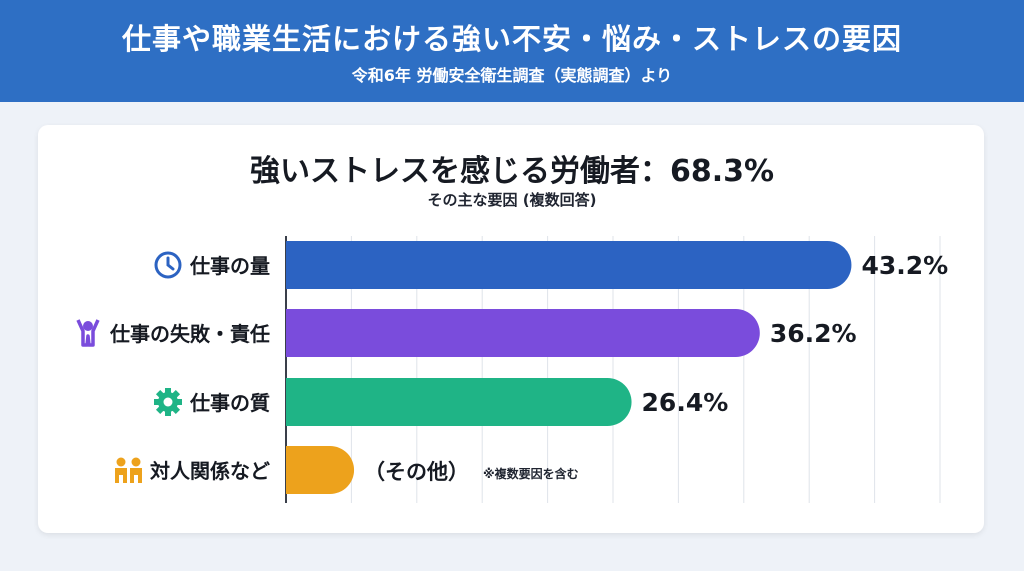 This screenshot has height=571, width=1024. I want to click on value-label-4: （その他）, so click(416, 472).